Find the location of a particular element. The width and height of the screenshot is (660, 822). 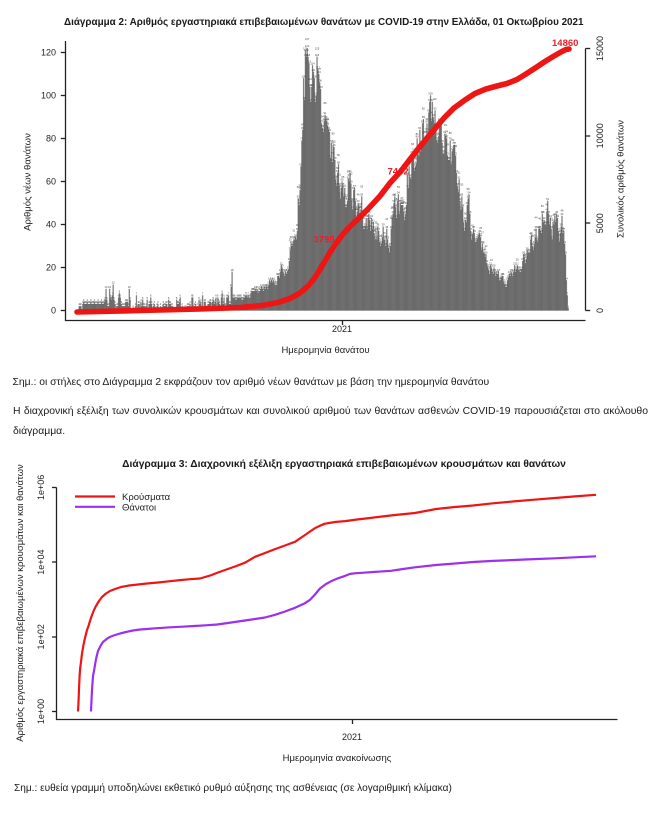

svg-text: 1e+06 is located at coordinates (41, 487).